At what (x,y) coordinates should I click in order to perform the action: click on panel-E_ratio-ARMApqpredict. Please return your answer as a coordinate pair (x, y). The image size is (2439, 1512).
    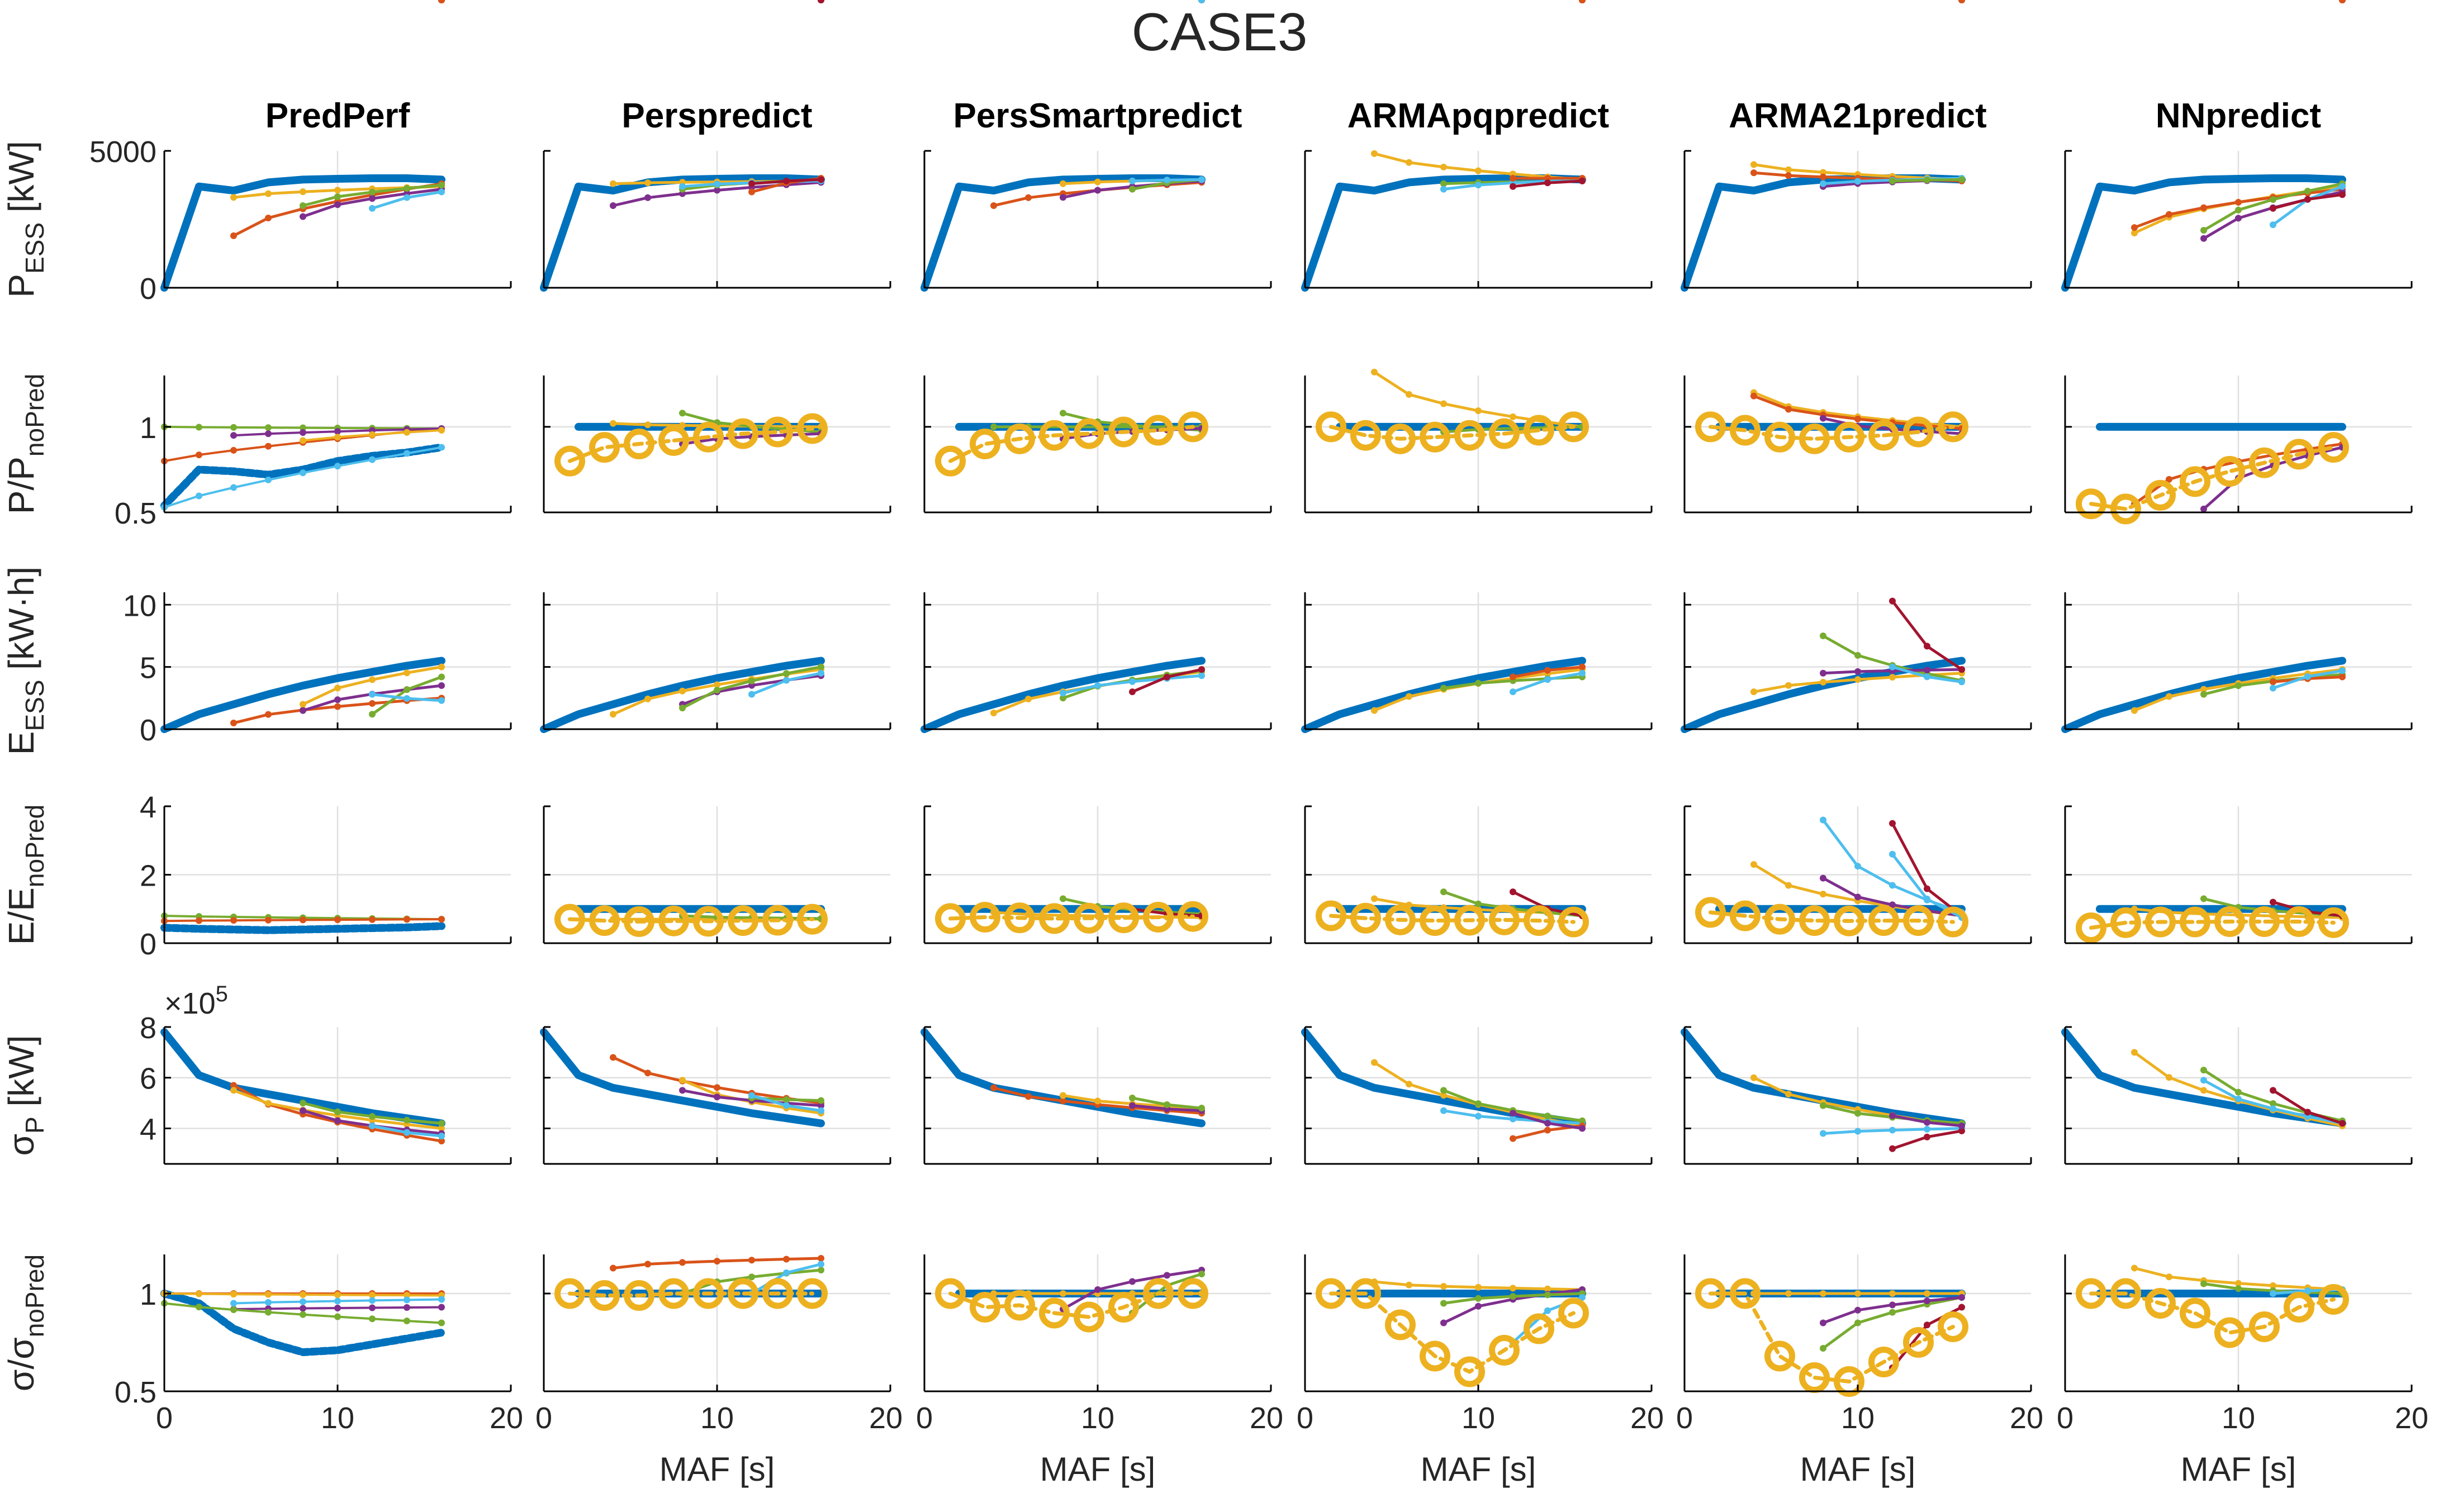
    Looking at the image, I should click on (1478, 472).